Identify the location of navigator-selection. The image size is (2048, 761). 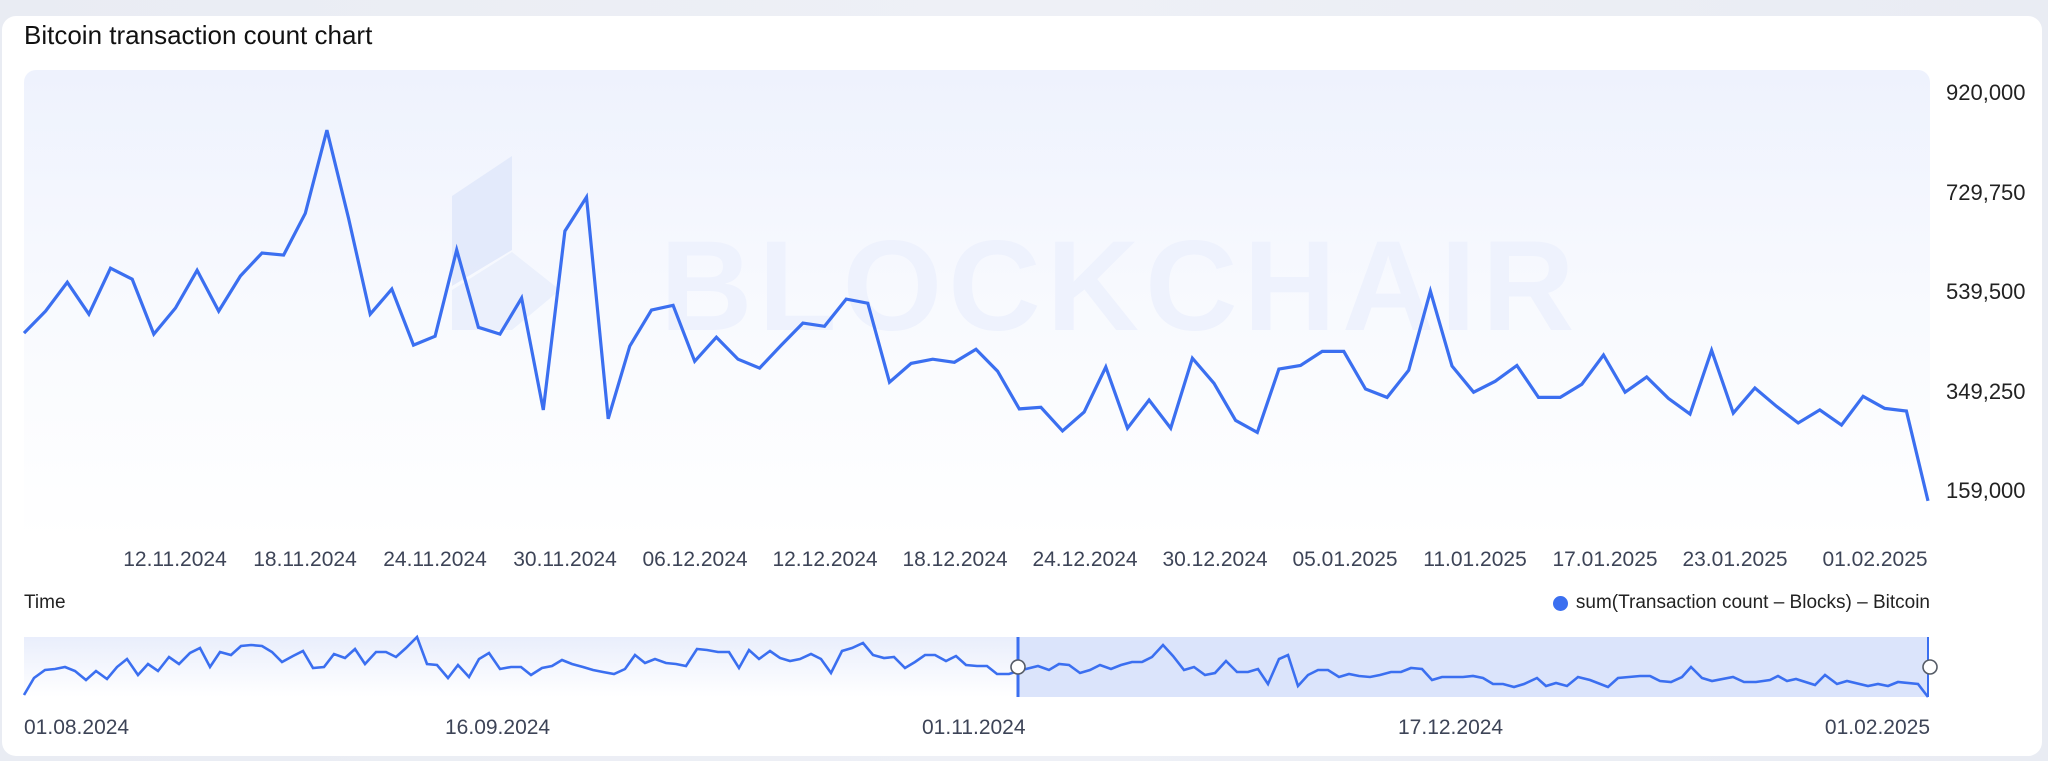
(1472, 667).